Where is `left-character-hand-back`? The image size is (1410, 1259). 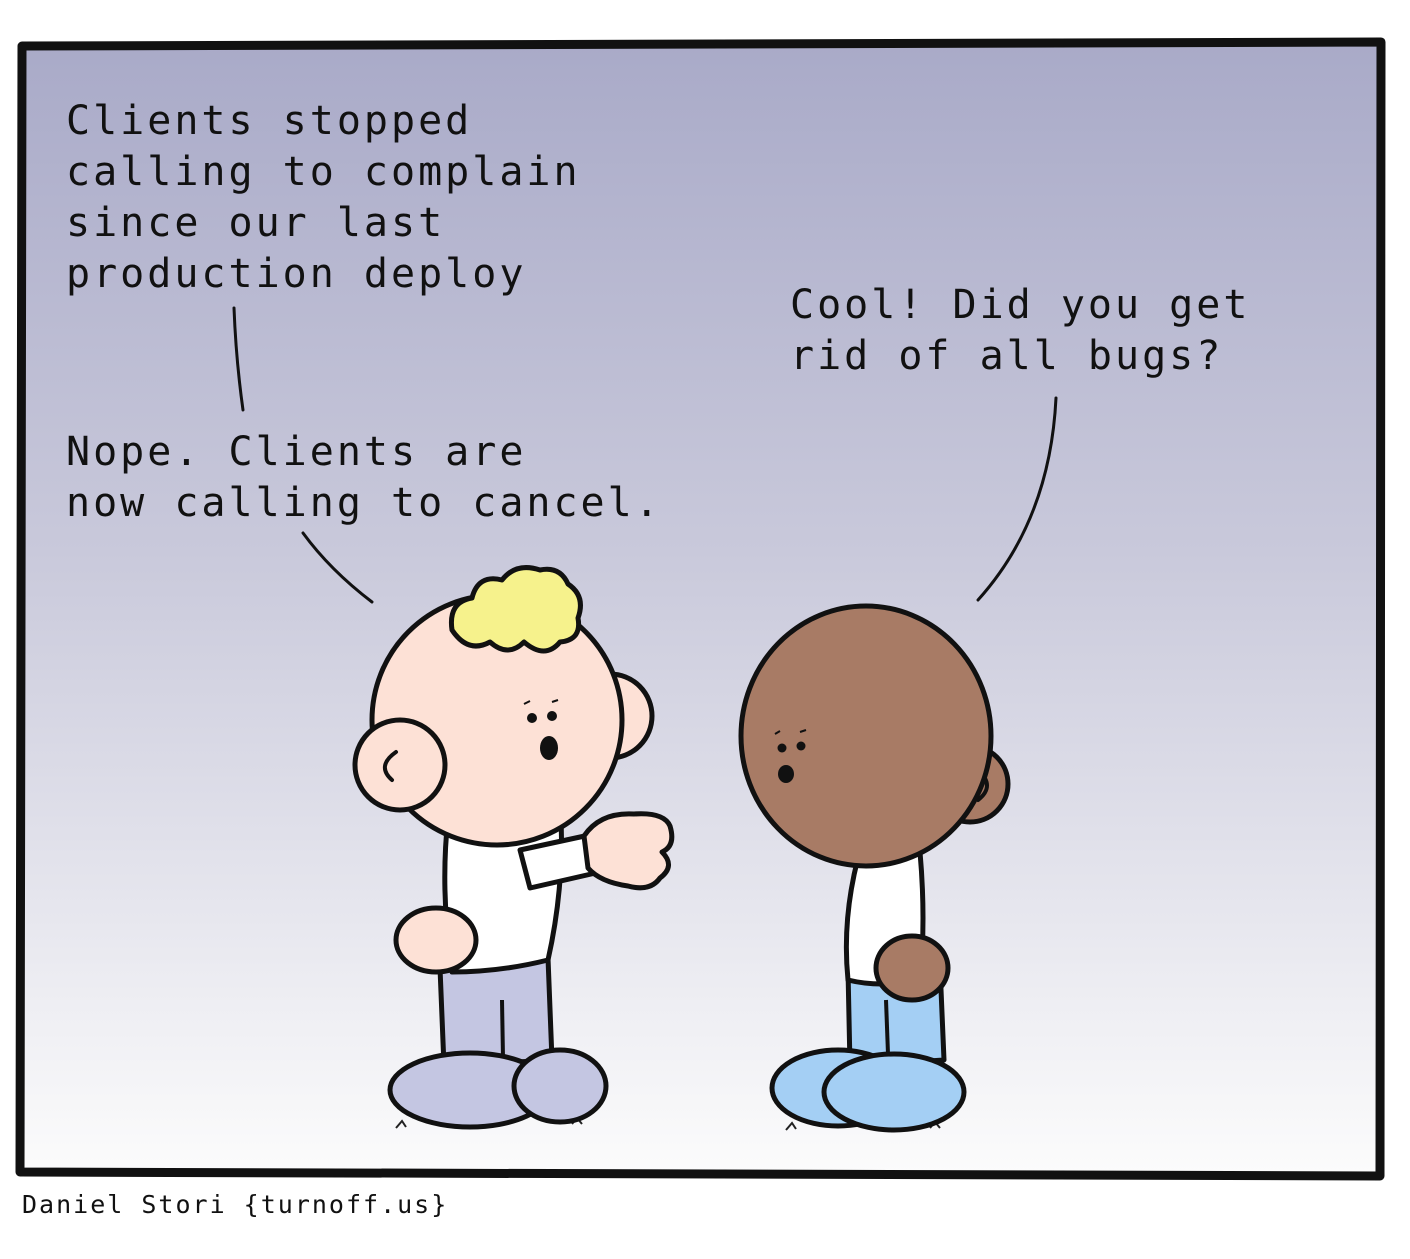 left-character-hand-back is located at coordinates (436, 940).